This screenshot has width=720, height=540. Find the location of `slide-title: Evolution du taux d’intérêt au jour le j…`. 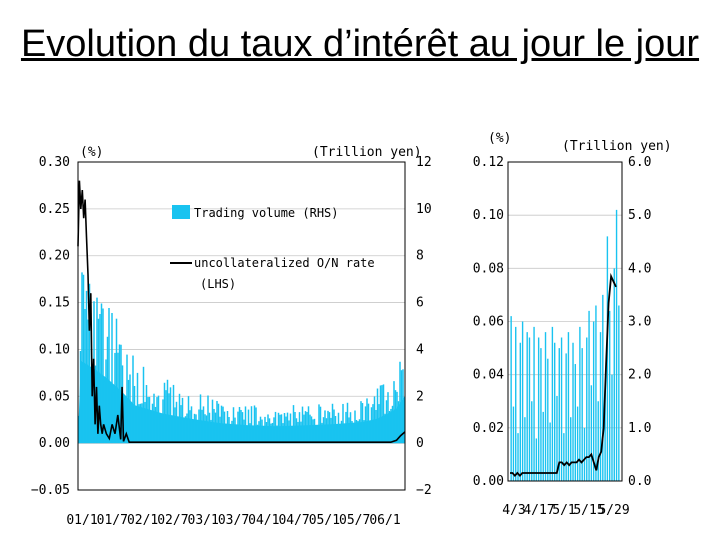

slide-title: Evolution du taux d’intérêt au jour le j… is located at coordinates (360, 44).